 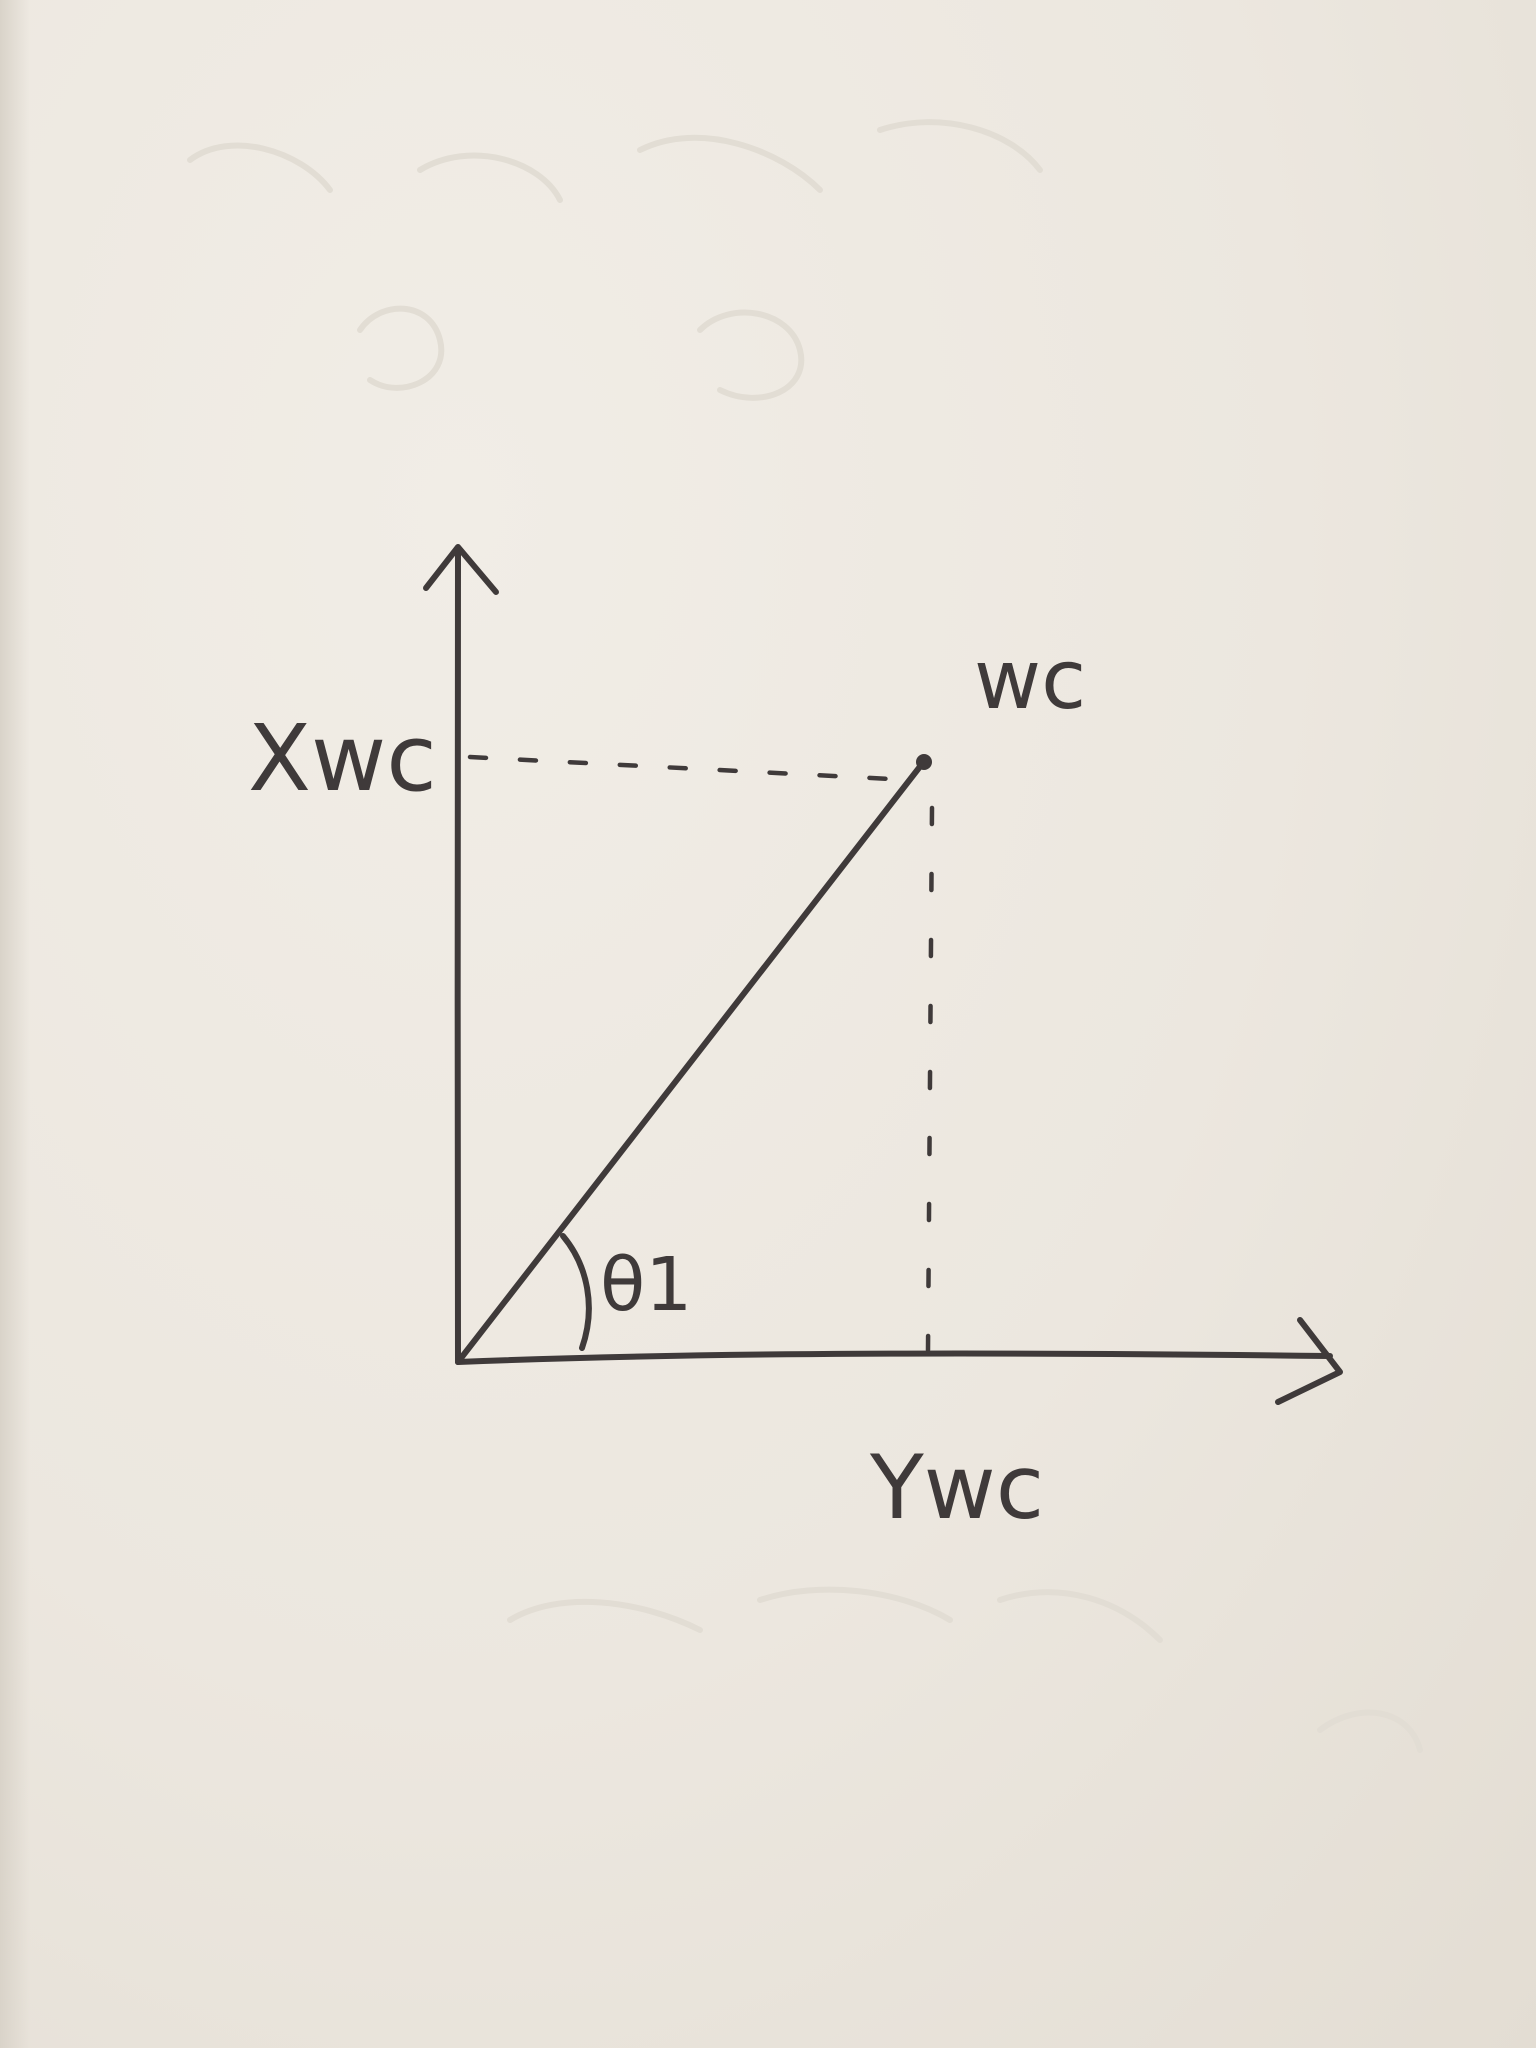 What do you see at coordinates (461, 954) in the screenshot?
I see `vertical-axis` at bounding box center [461, 954].